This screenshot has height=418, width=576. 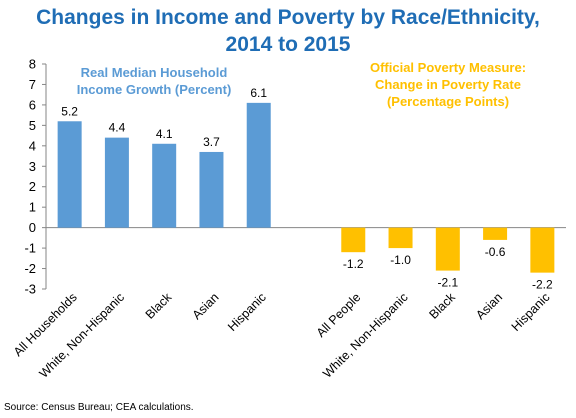 What do you see at coordinates (288, 44) in the screenshot?
I see `chart-title-line-2: 2014 to 2015` at bounding box center [288, 44].